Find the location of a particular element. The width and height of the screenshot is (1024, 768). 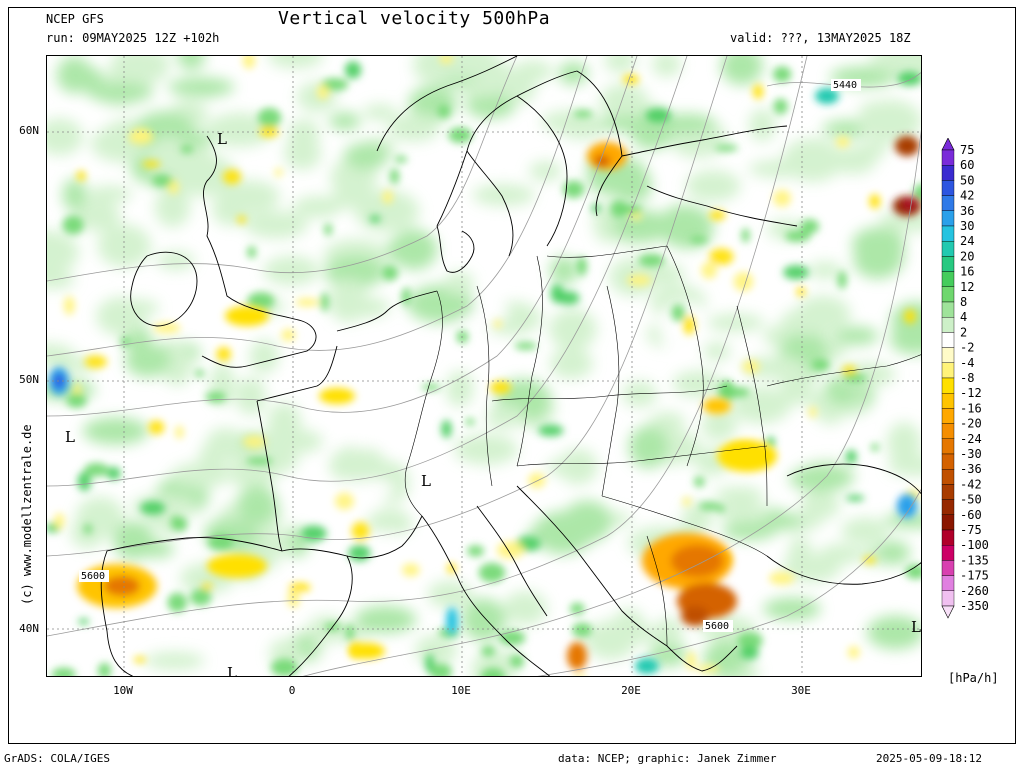

legend-label: -60 is located at coordinates (971, 515).